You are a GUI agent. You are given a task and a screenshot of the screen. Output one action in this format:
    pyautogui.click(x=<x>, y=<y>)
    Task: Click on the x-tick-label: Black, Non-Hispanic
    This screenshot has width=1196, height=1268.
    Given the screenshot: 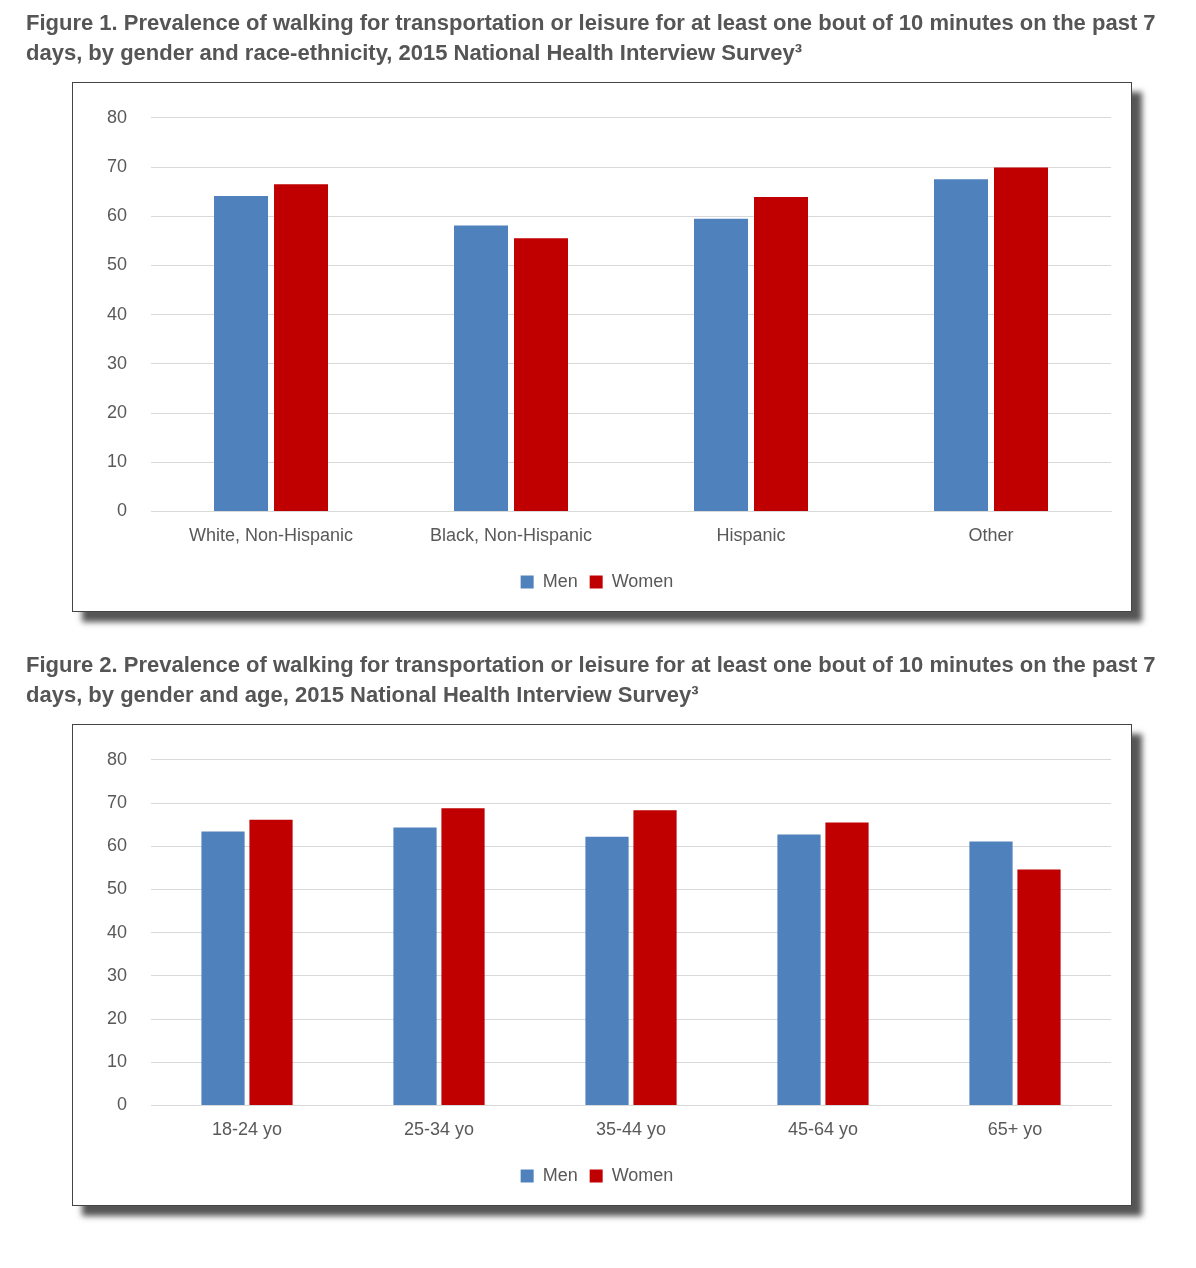 What is the action you would take?
    pyautogui.click(x=511, y=535)
    